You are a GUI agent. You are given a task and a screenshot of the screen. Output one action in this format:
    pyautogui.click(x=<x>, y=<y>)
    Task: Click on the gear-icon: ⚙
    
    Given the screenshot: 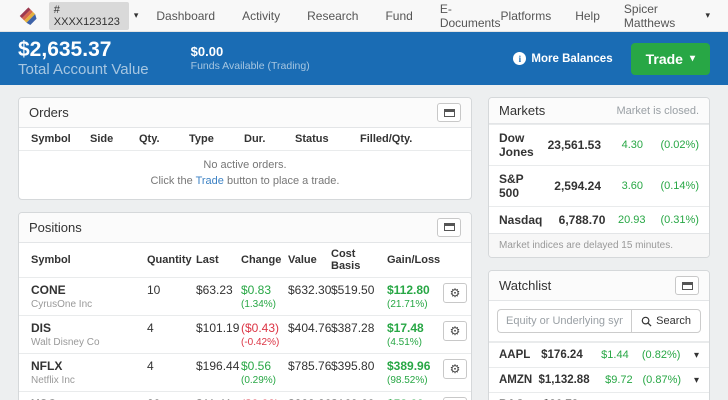 What is the action you would take?
    pyautogui.click(x=455, y=368)
    